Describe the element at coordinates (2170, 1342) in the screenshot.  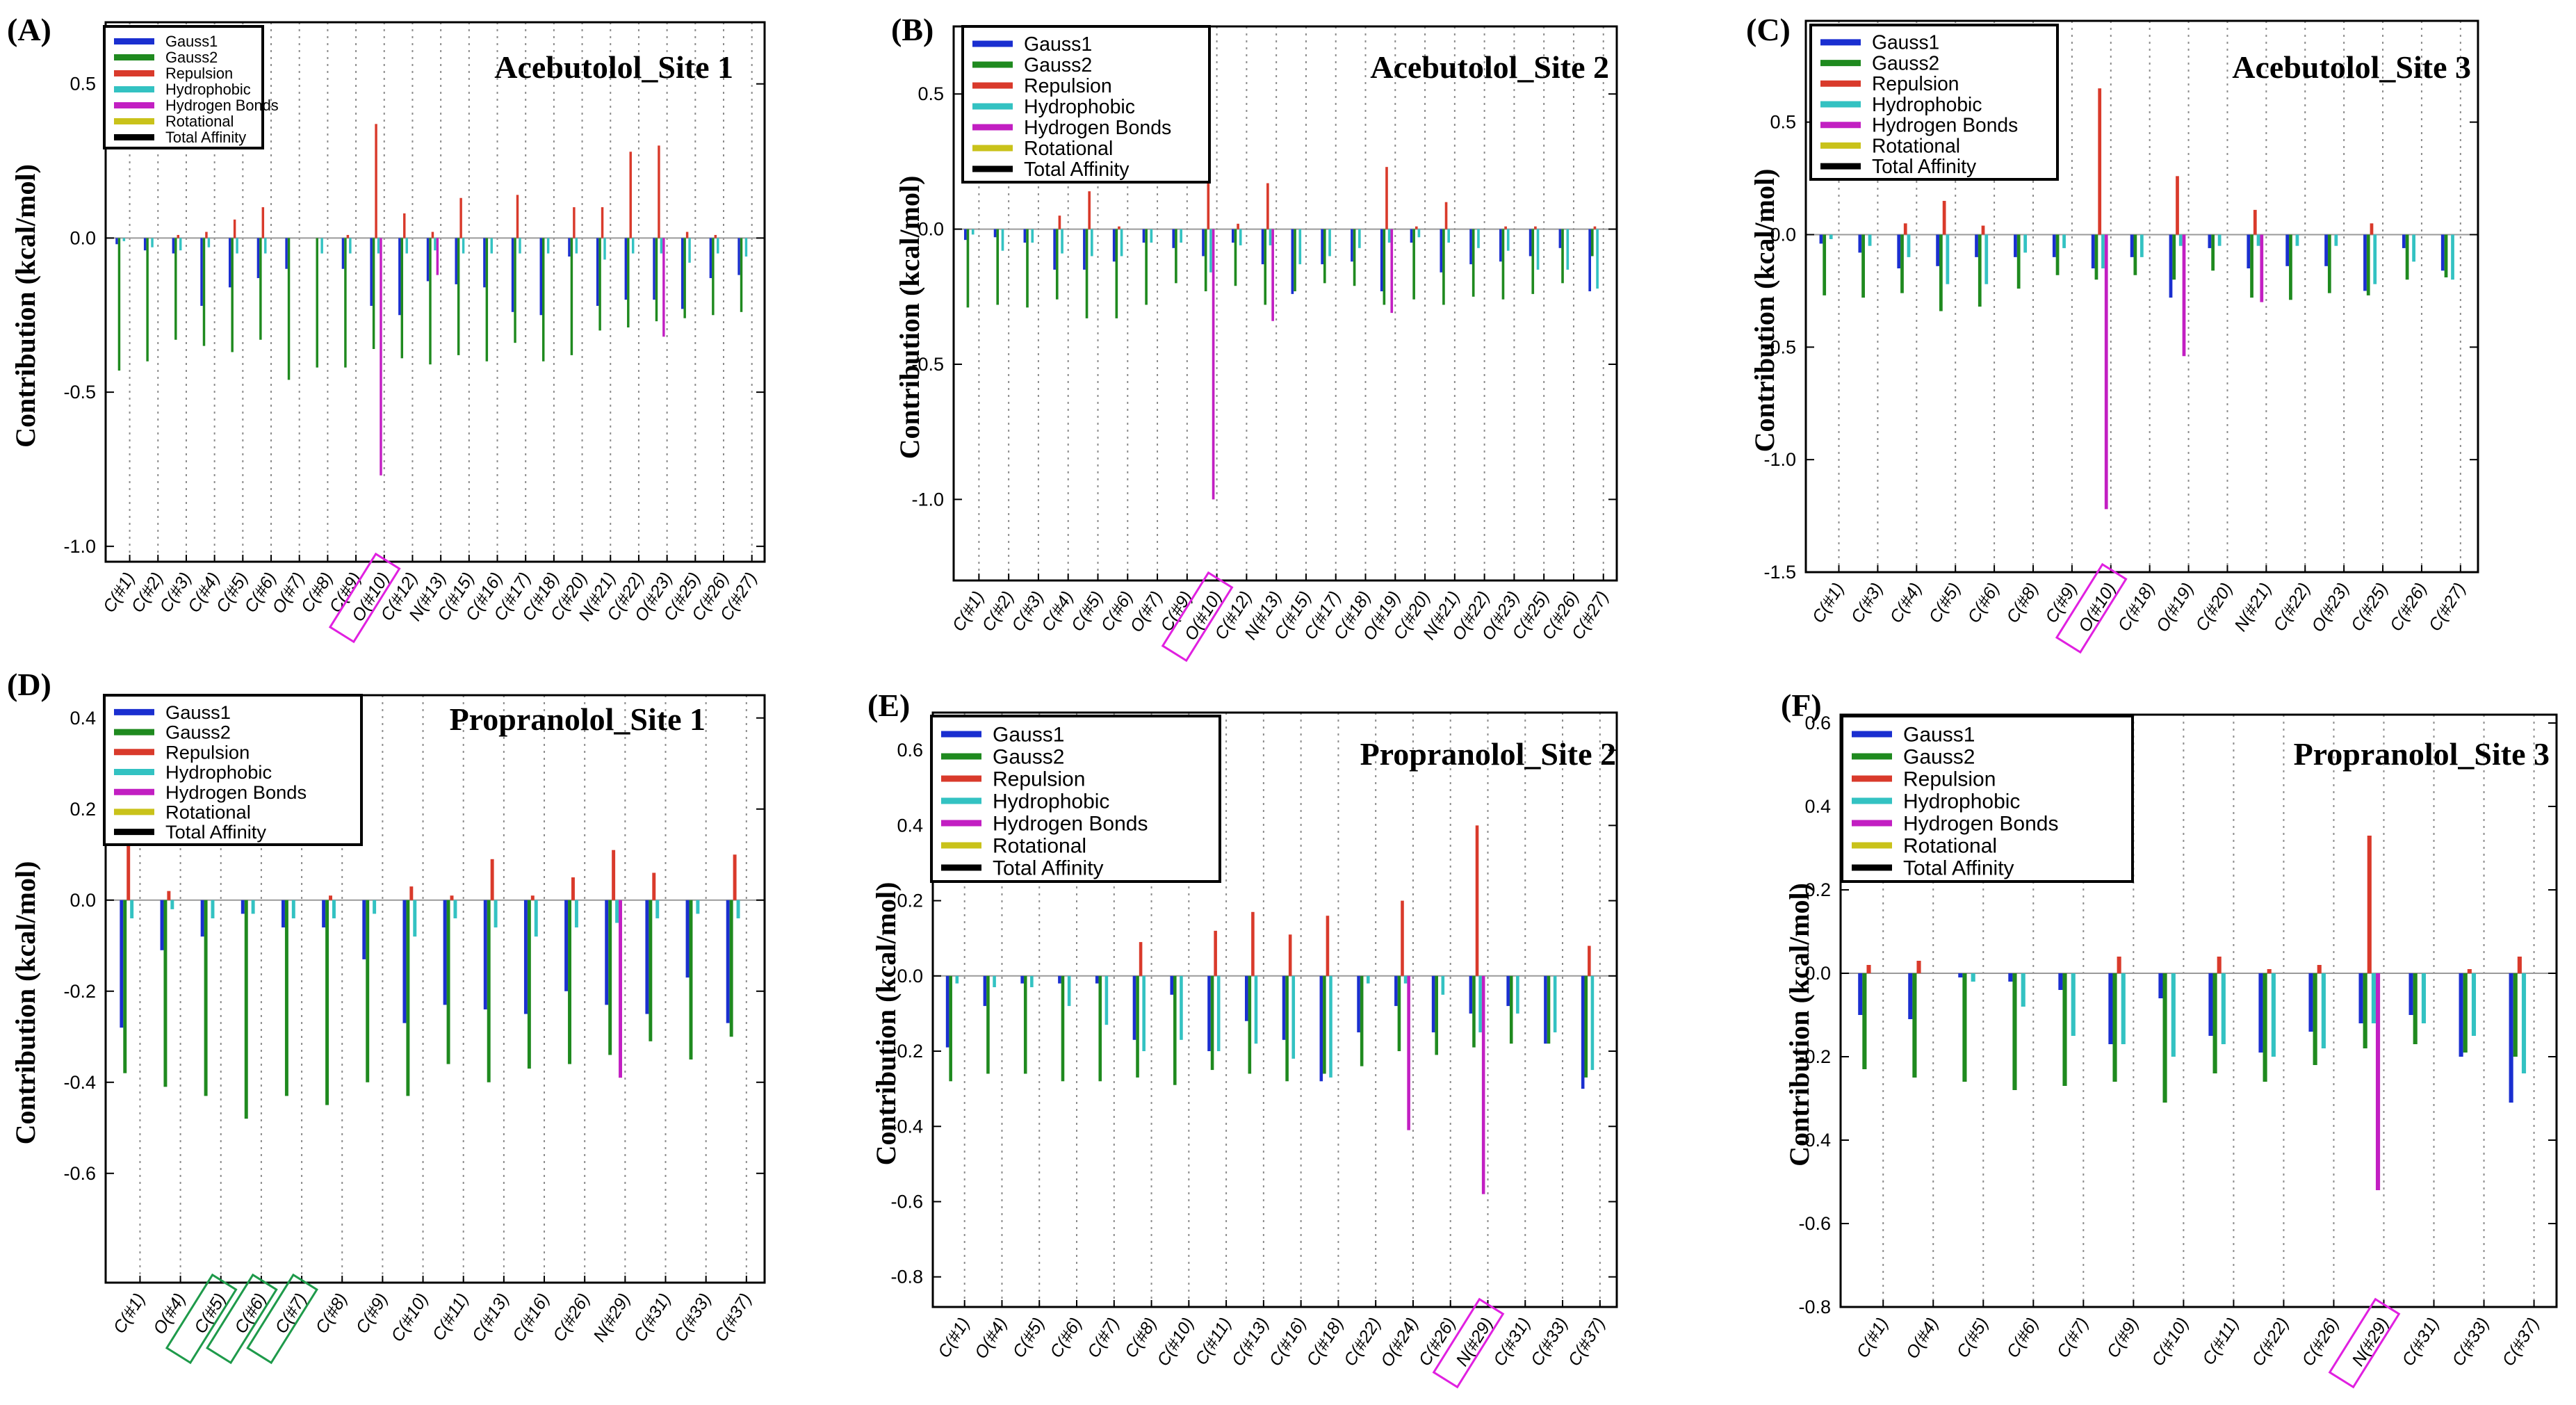
I see `x-tick-label: C(#10)` at that location.